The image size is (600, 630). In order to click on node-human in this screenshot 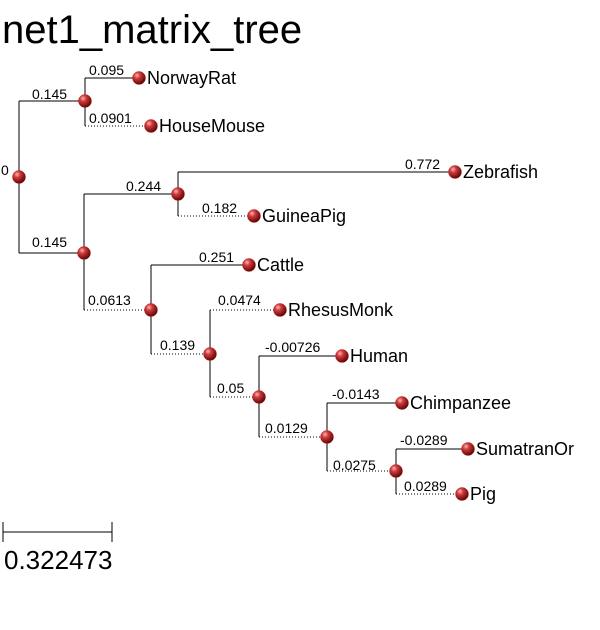, I will do `click(342, 356)`.